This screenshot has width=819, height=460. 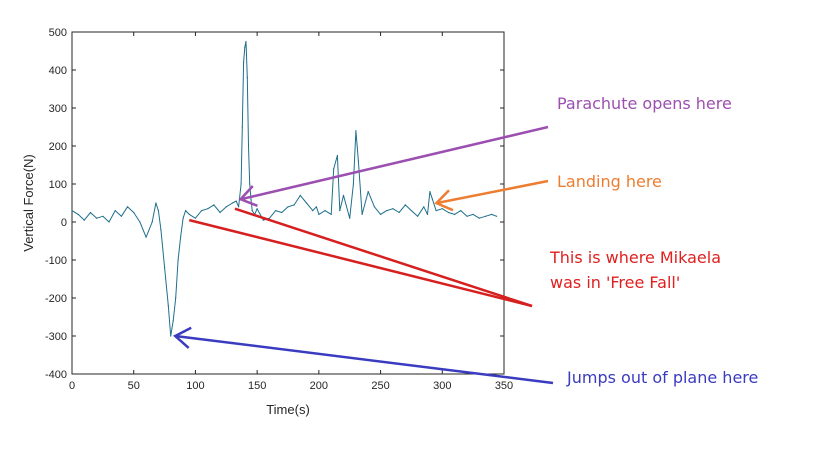 What do you see at coordinates (662, 377) in the screenshot?
I see `jump-label: Jumps out of plane here` at bounding box center [662, 377].